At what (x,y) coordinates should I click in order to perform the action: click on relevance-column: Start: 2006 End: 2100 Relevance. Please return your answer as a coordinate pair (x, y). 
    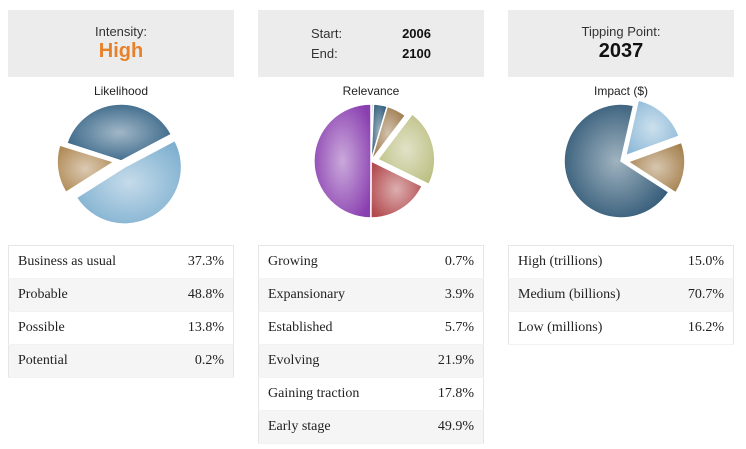
    Looking at the image, I should click on (371, 119).